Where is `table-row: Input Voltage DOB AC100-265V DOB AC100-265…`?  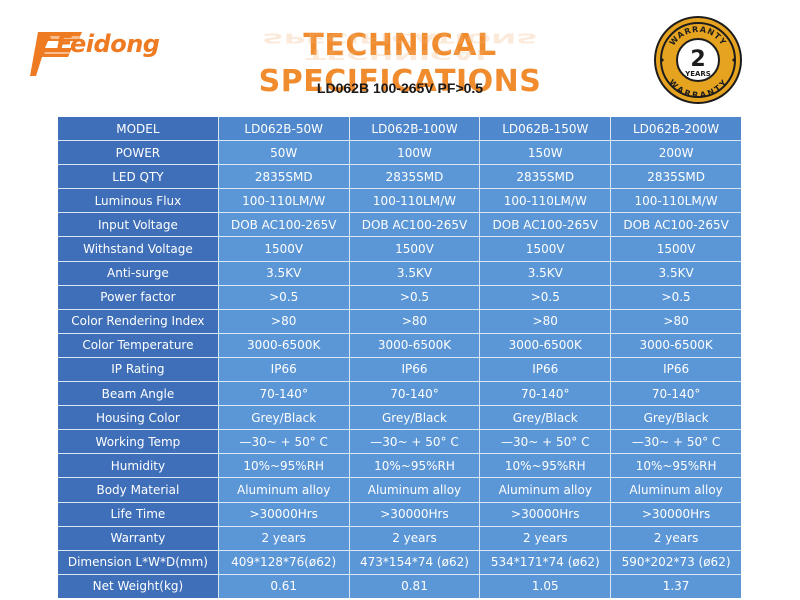
table-row: Input Voltage DOB AC100-265V DOB AC100-265… is located at coordinates (399, 225).